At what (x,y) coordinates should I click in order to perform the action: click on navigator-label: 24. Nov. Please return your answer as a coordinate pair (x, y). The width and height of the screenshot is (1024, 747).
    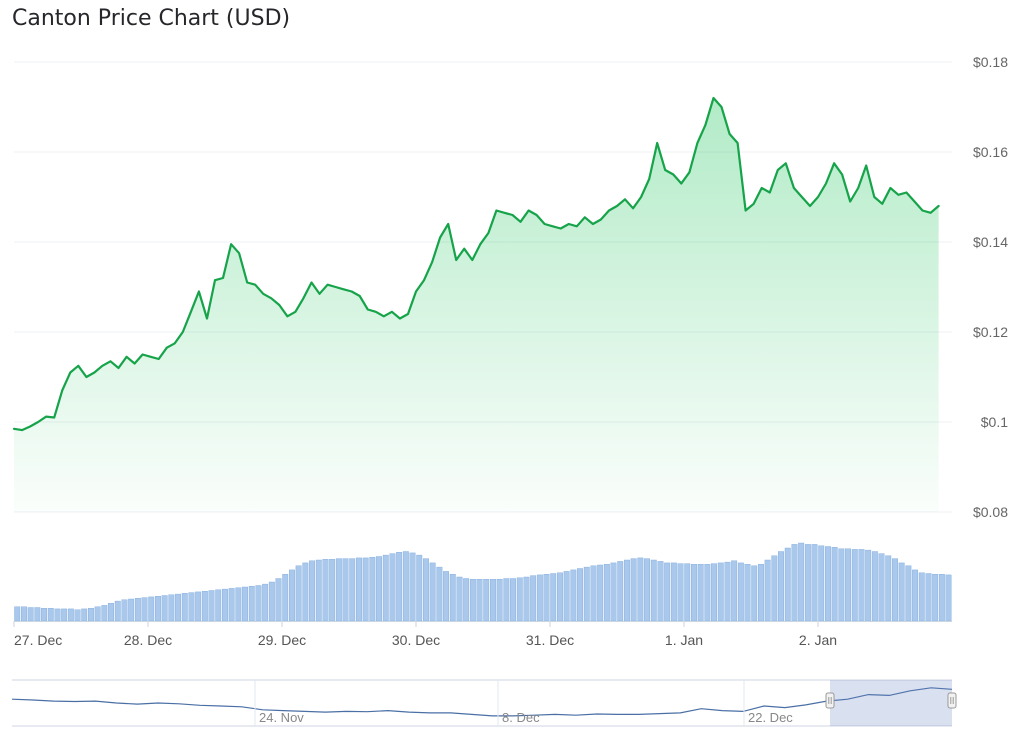
    Looking at the image, I should click on (281, 717).